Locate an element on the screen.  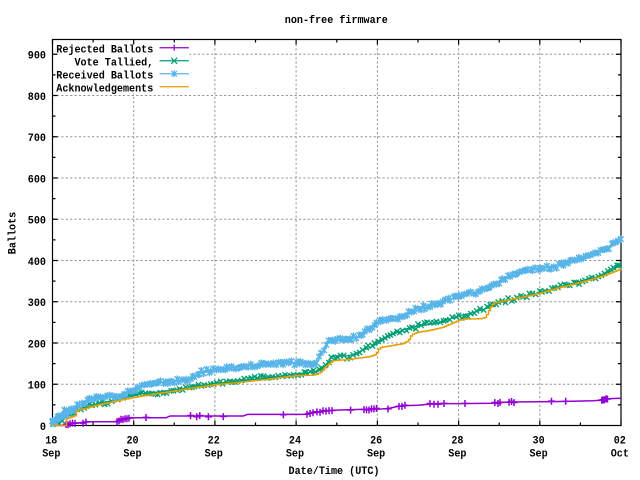
svg-text: 600 is located at coordinates (37, 180).